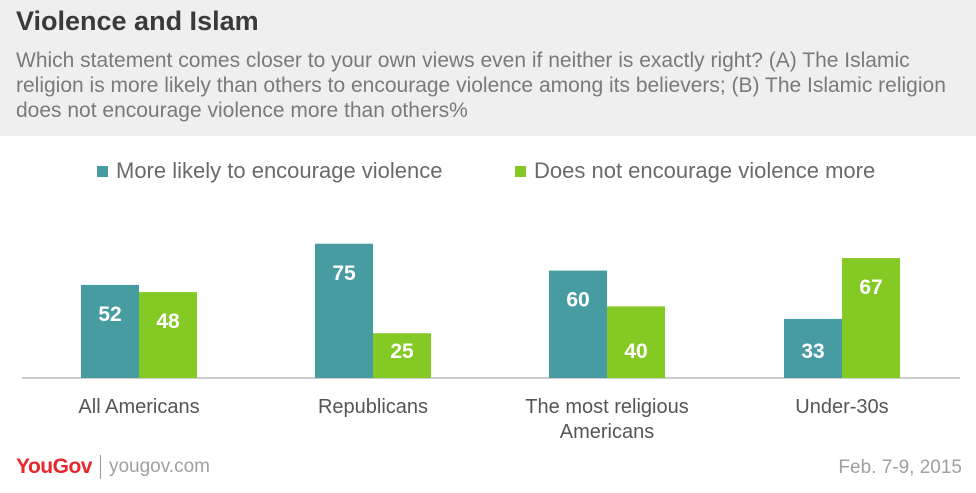 The image size is (976, 493). What do you see at coordinates (100, 467) in the screenshot?
I see `footer-divider` at bounding box center [100, 467].